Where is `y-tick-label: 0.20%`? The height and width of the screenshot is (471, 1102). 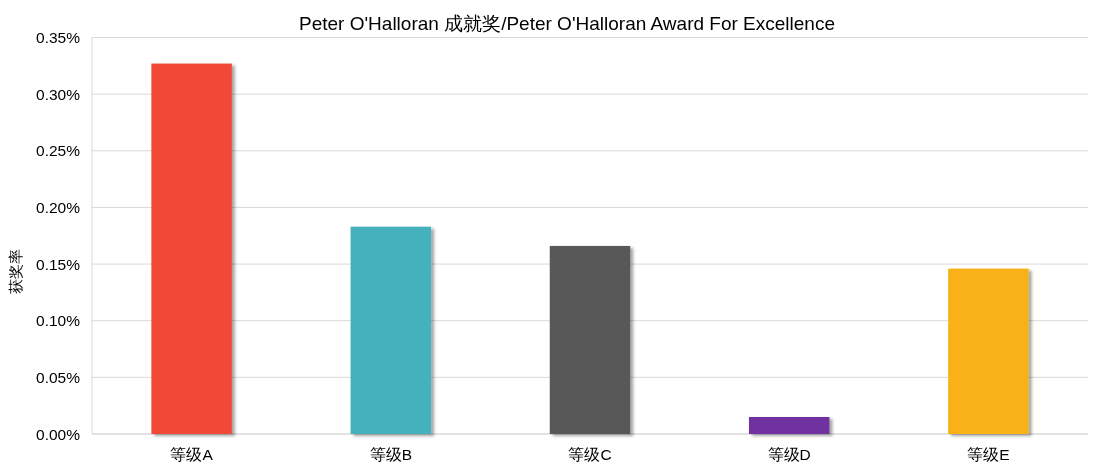
y-tick-label: 0.20% is located at coordinates (58, 207).